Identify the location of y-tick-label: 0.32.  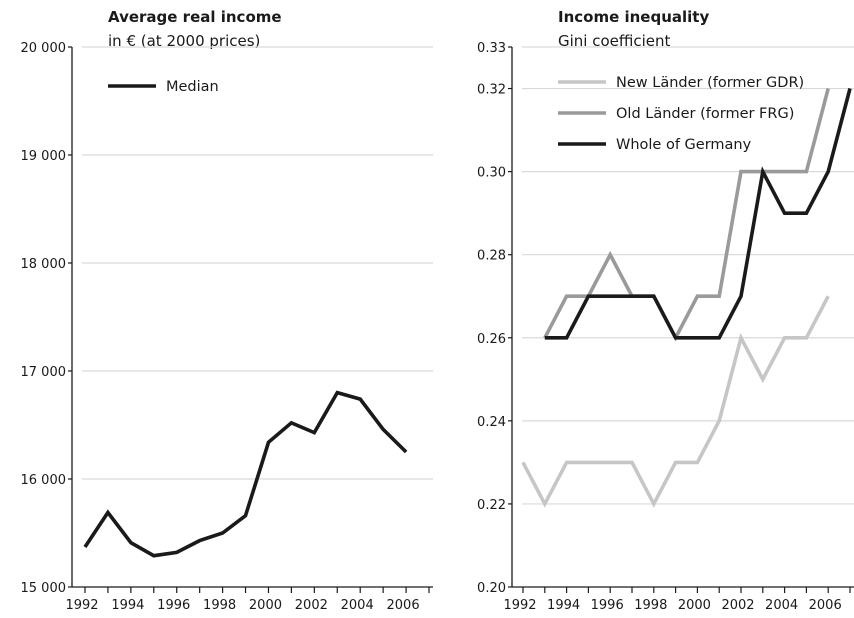
(491, 90).